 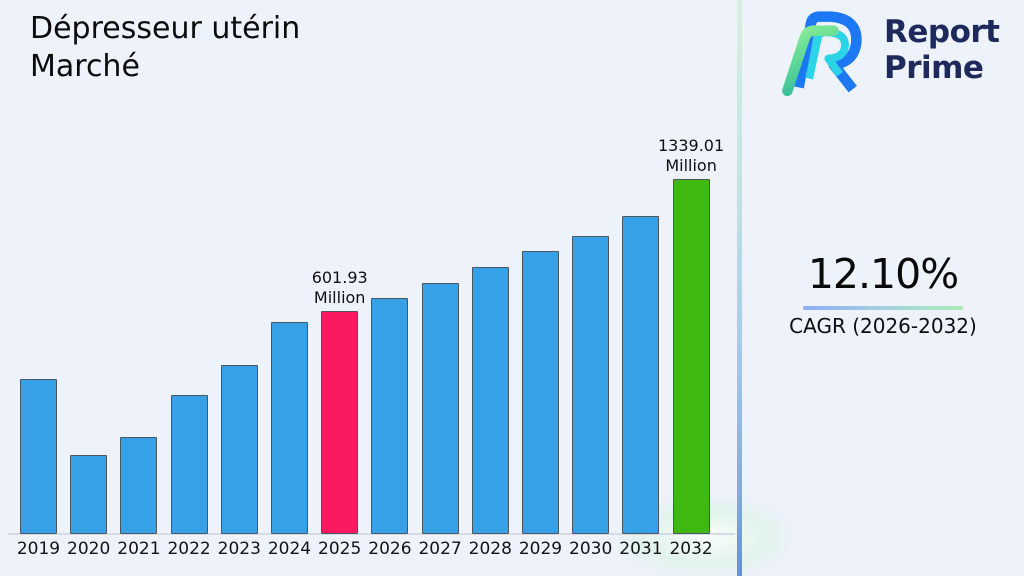 What do you see at coordinates (340, 422) in the screenshot?
I see `chart-bar-2025` at bounding box center [340, 422].